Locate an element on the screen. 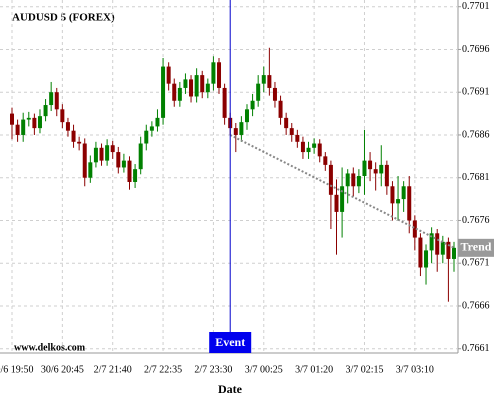  x-axis-title: Date is located at coordinates (230, 389).